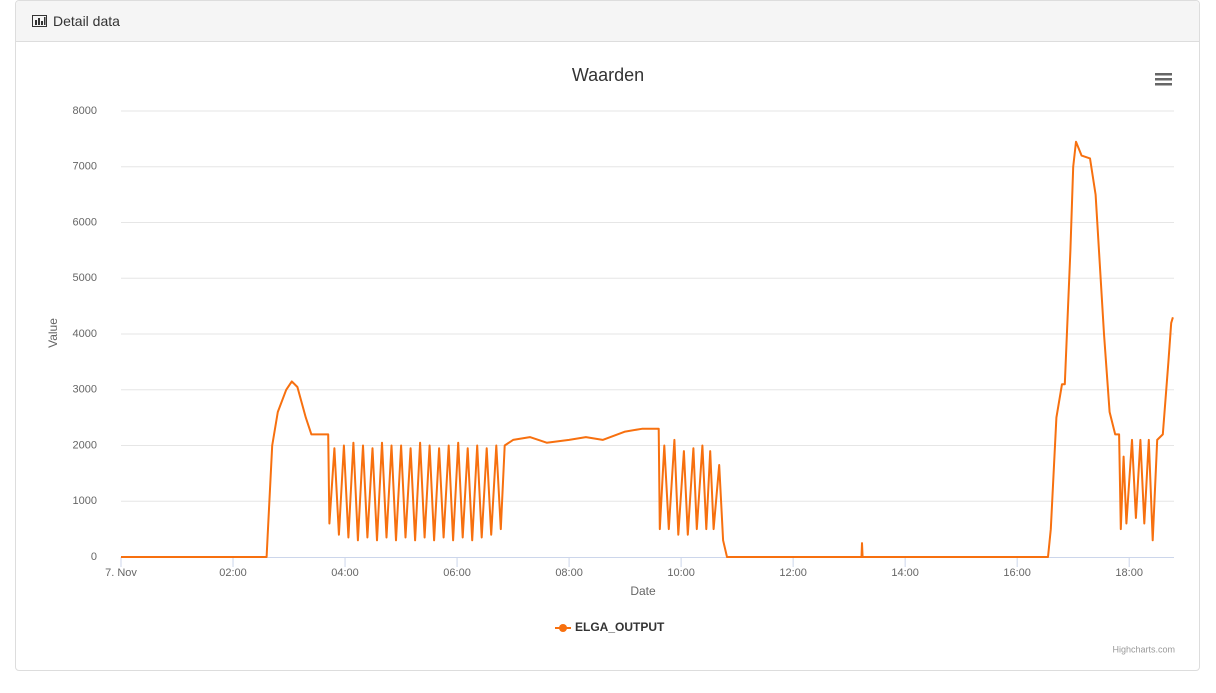  What do you see at coordinates (233, 573) in the screenshot?
I see `x-tick-label: 02:00` at bounding box center [233, 573].